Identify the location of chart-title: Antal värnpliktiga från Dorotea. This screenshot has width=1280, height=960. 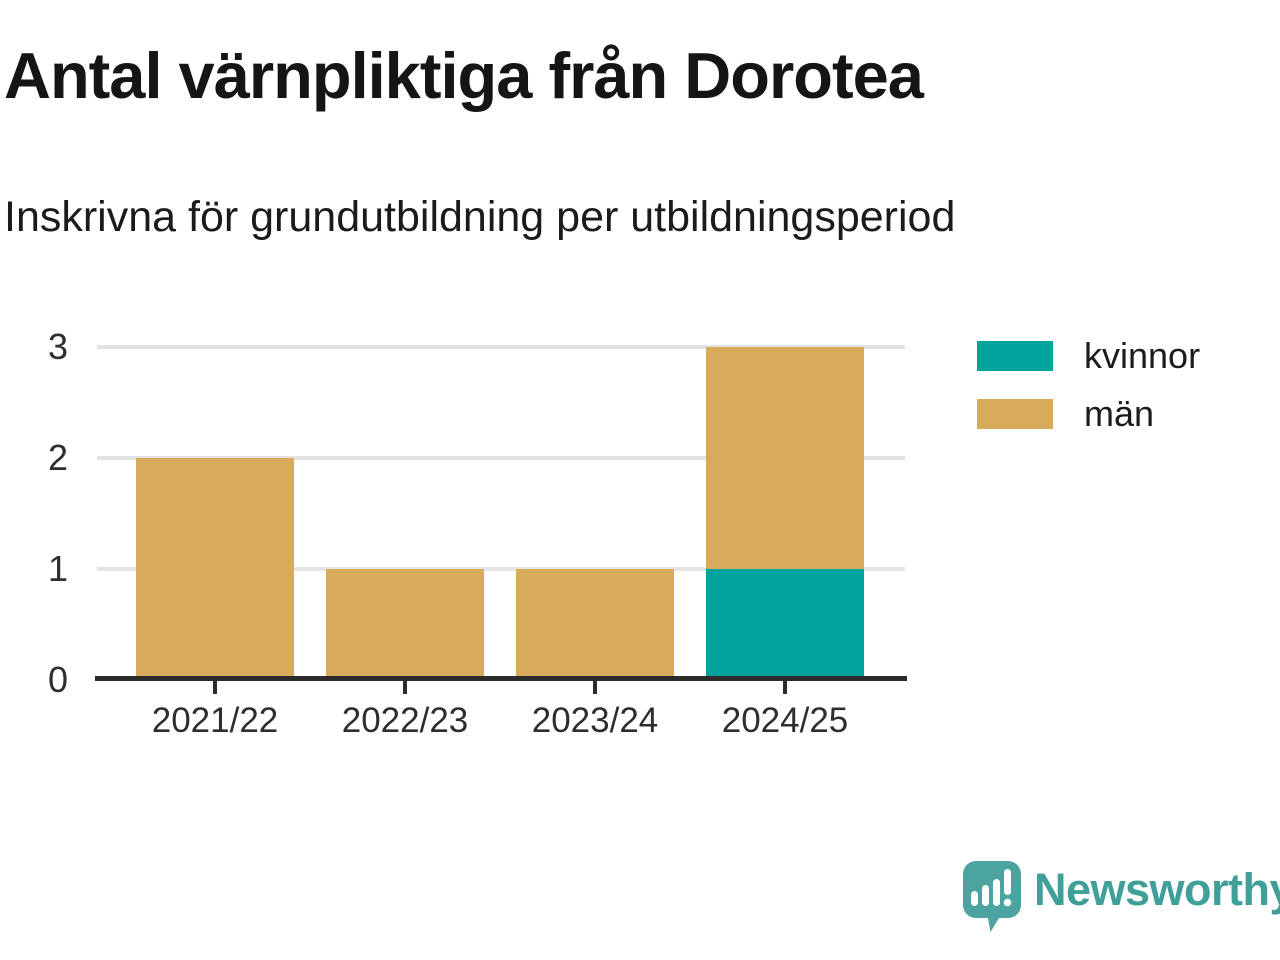
(464, 75).